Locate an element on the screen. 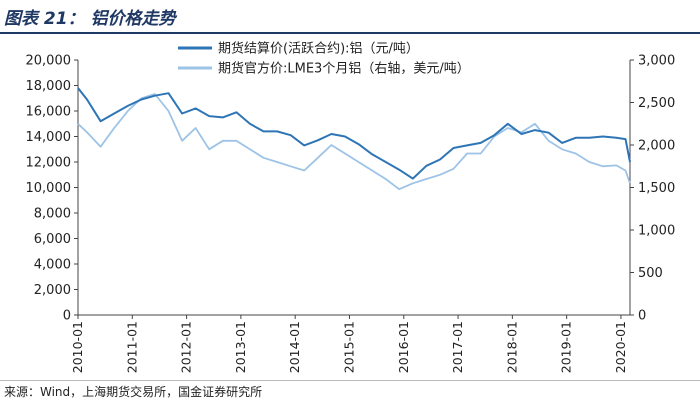 The image size is (700, 407). y-right-tick-label: 3,000 is located at coordinates (656, 61).